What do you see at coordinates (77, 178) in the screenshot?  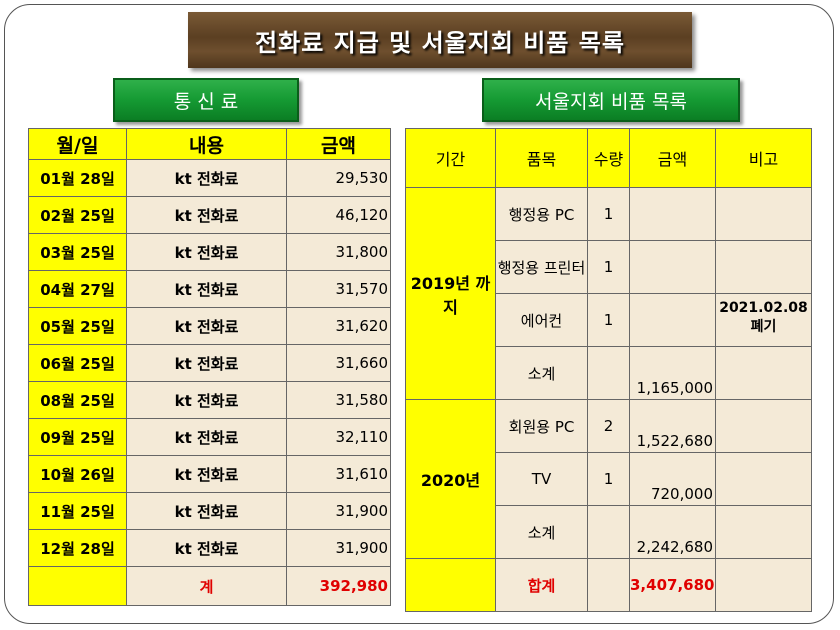 I see `row-date: 01월 28일` at bounding box center [77, 178].